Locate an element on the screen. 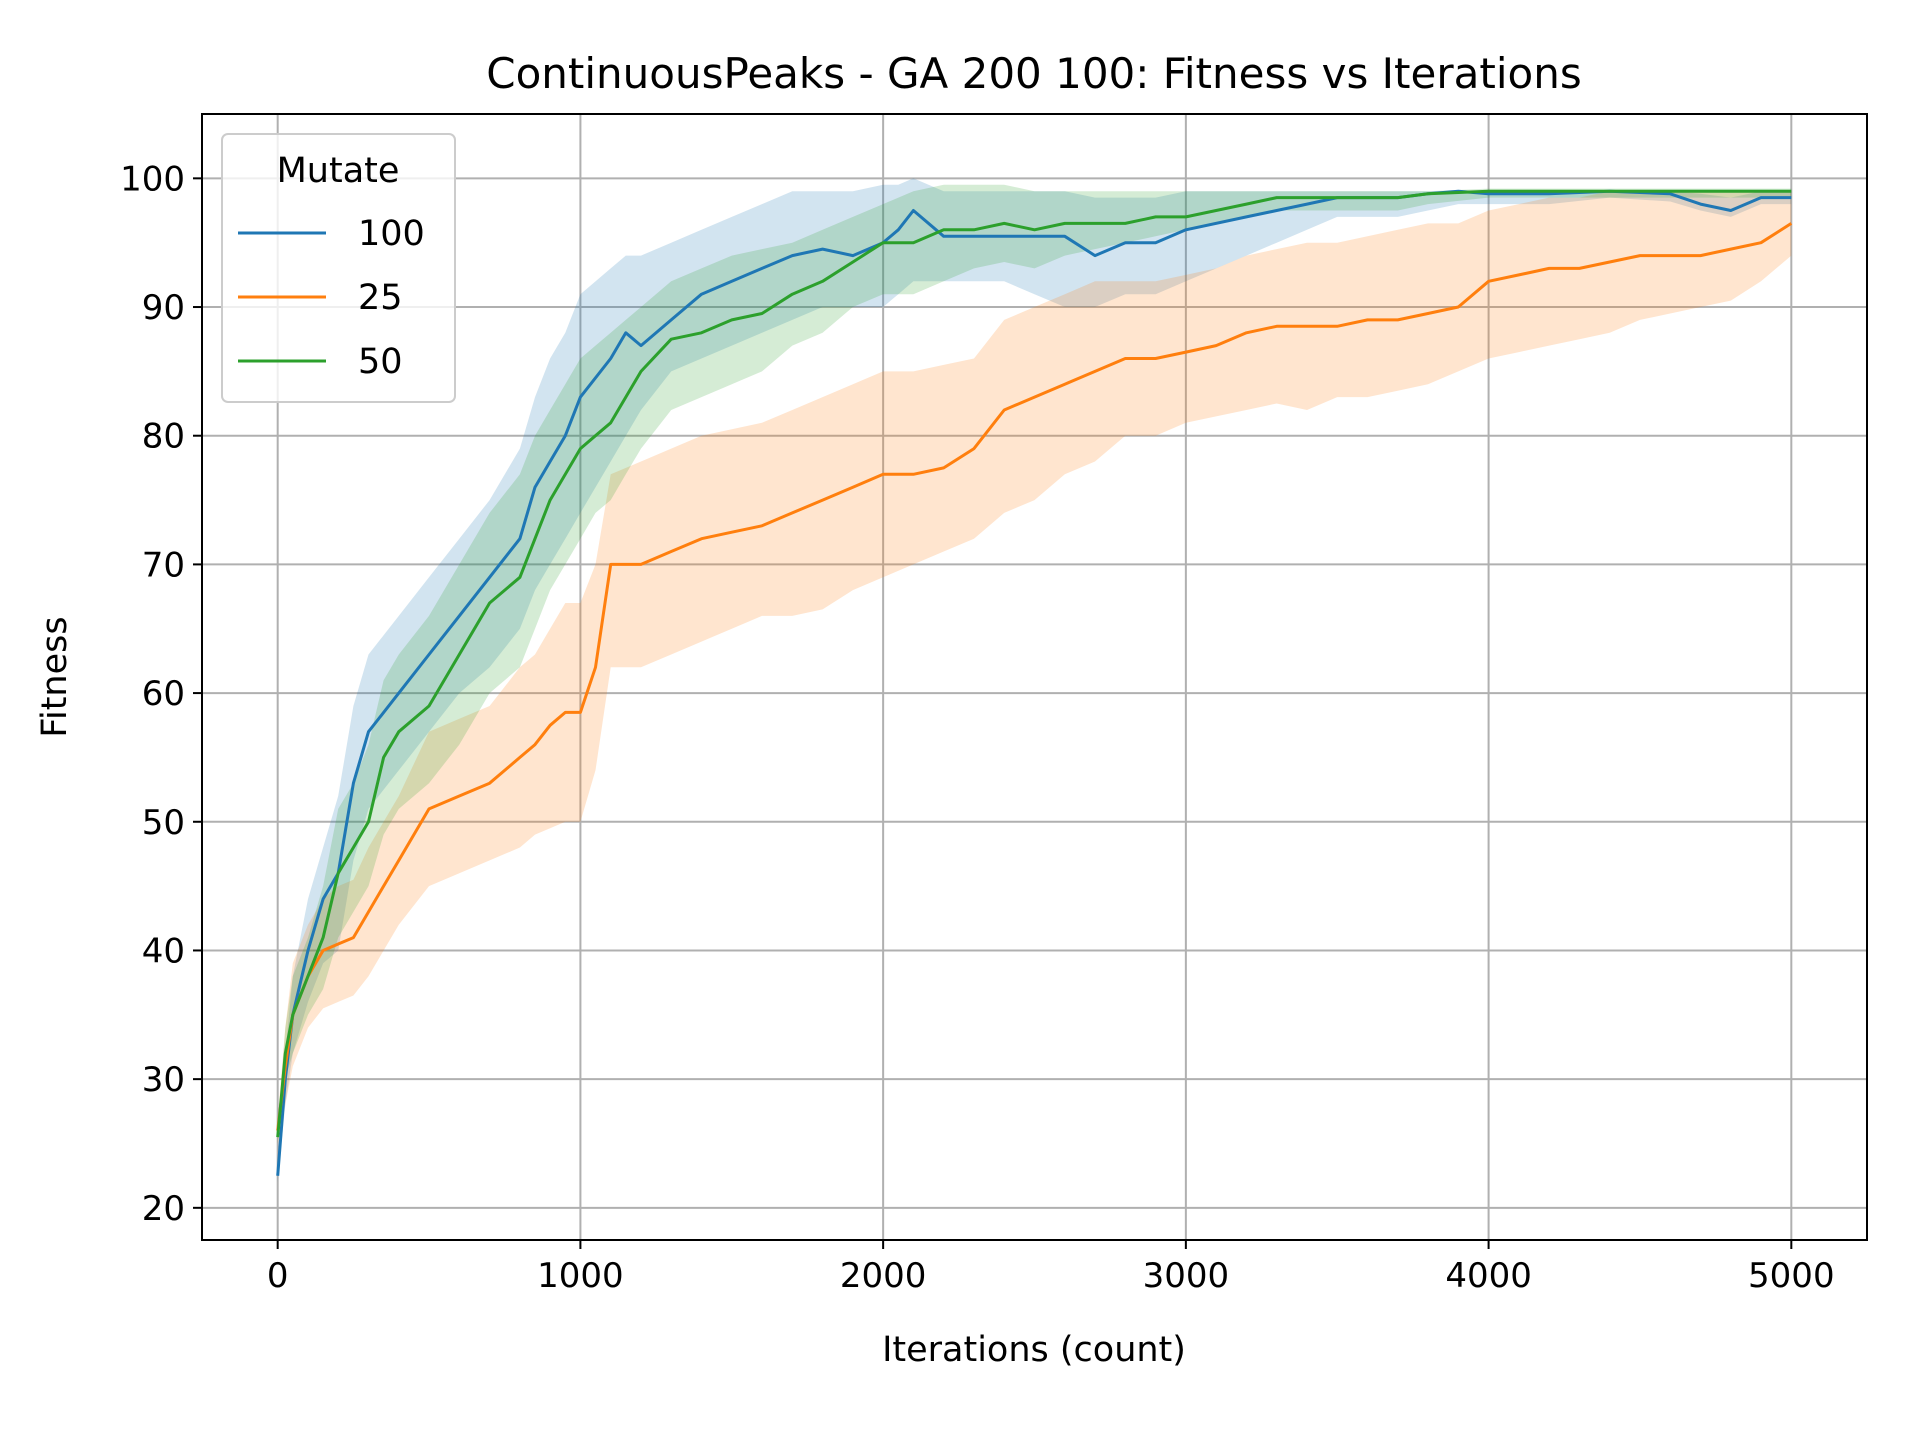 This screenshot has height=1440, width=1920. x-axis-ticks: 0 1000 2000 3000 4000 5000 is located at coordinates (1051, 1268).